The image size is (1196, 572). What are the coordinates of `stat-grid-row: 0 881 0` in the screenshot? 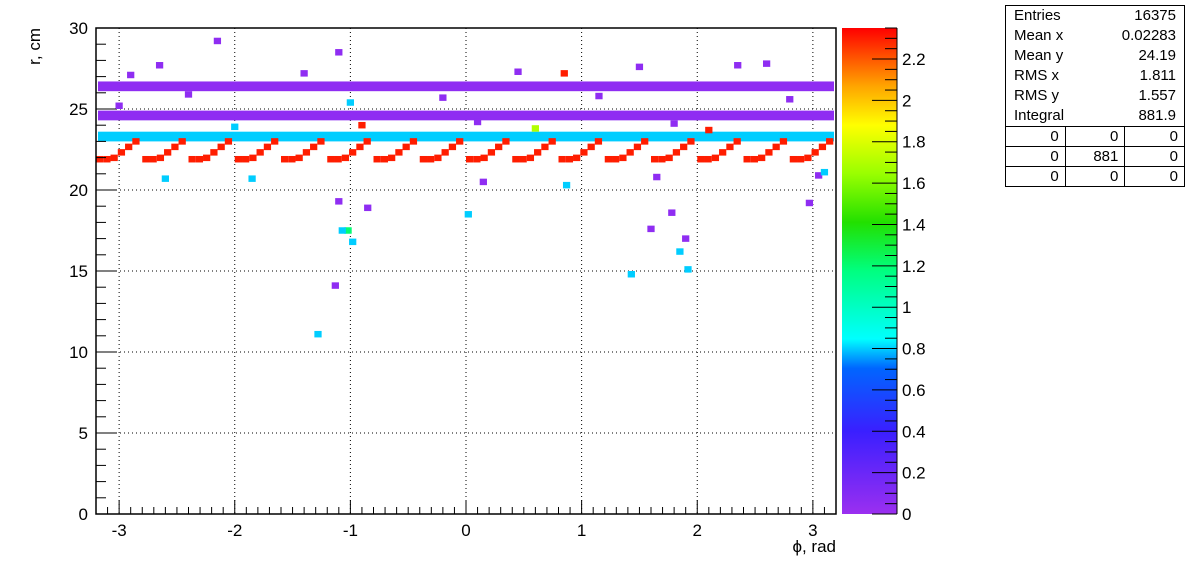 It's located at (1095, 156).